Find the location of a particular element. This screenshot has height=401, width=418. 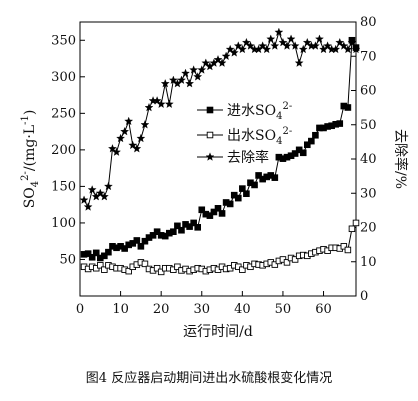

y-right-tick-label: 10 is located at coordinates (368, 262).